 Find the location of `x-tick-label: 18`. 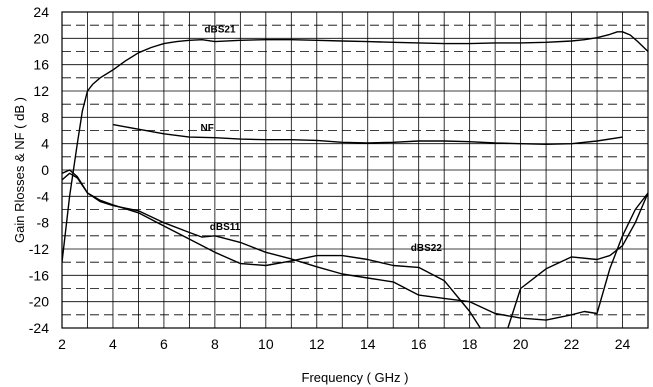

x-tick-label: 18 is located at coordinates (470, 344).